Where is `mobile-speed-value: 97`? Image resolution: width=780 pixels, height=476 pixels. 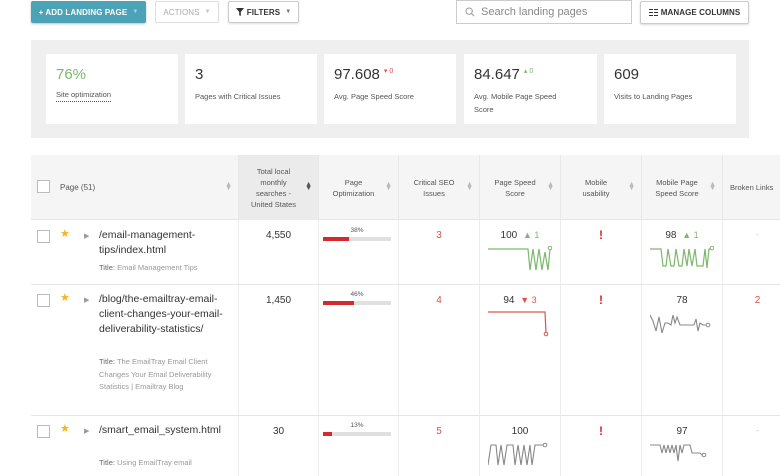
mobile-speed-value: 97 is located at coordinates (682, 431).